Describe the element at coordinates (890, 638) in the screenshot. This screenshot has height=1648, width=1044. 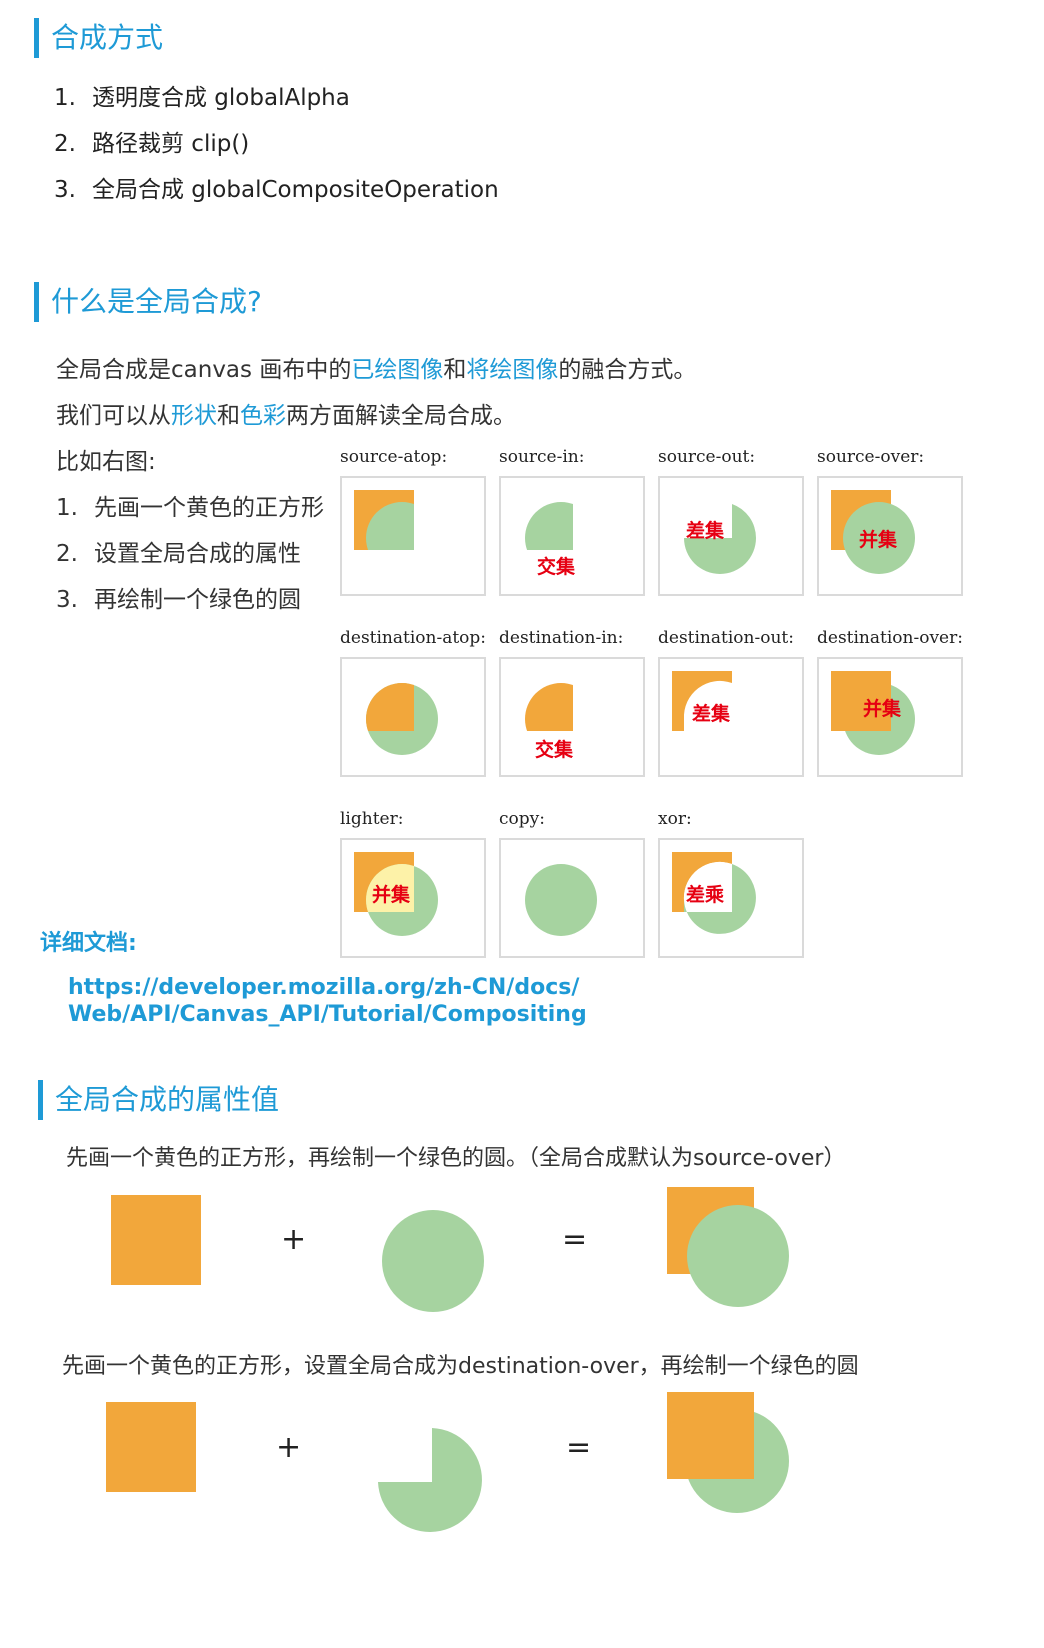
I see `demo-label-destination-over: destination-over:` at that location.